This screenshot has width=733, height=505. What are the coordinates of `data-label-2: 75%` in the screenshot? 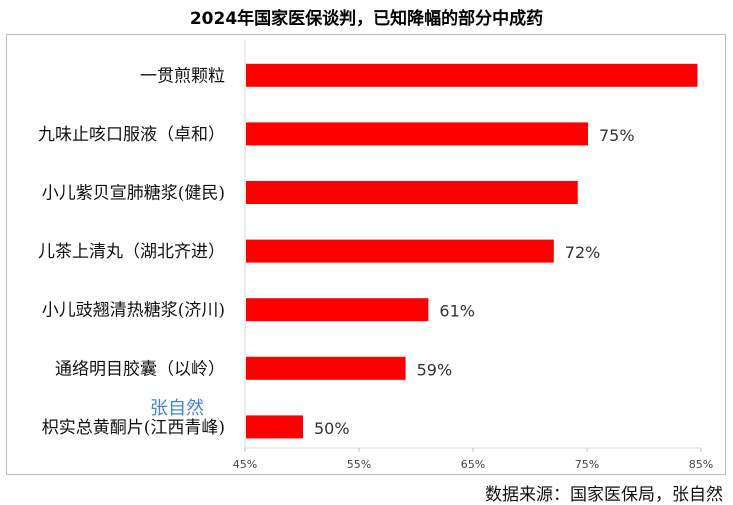 It's located at (617, 135).